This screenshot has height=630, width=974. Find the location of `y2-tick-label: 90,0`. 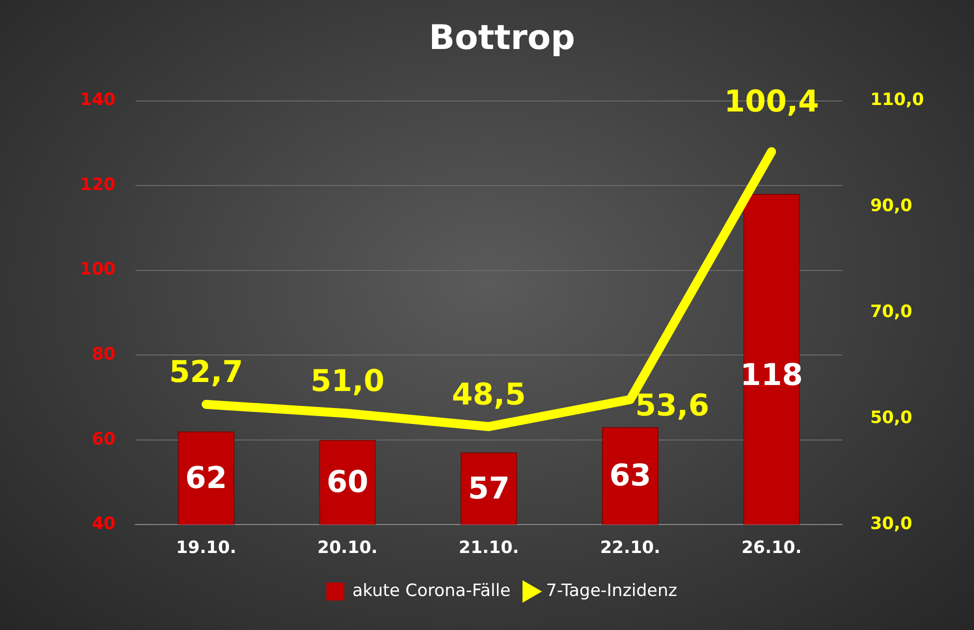

y2-tick-label: 90,0 is located at coordinates (891, 206).